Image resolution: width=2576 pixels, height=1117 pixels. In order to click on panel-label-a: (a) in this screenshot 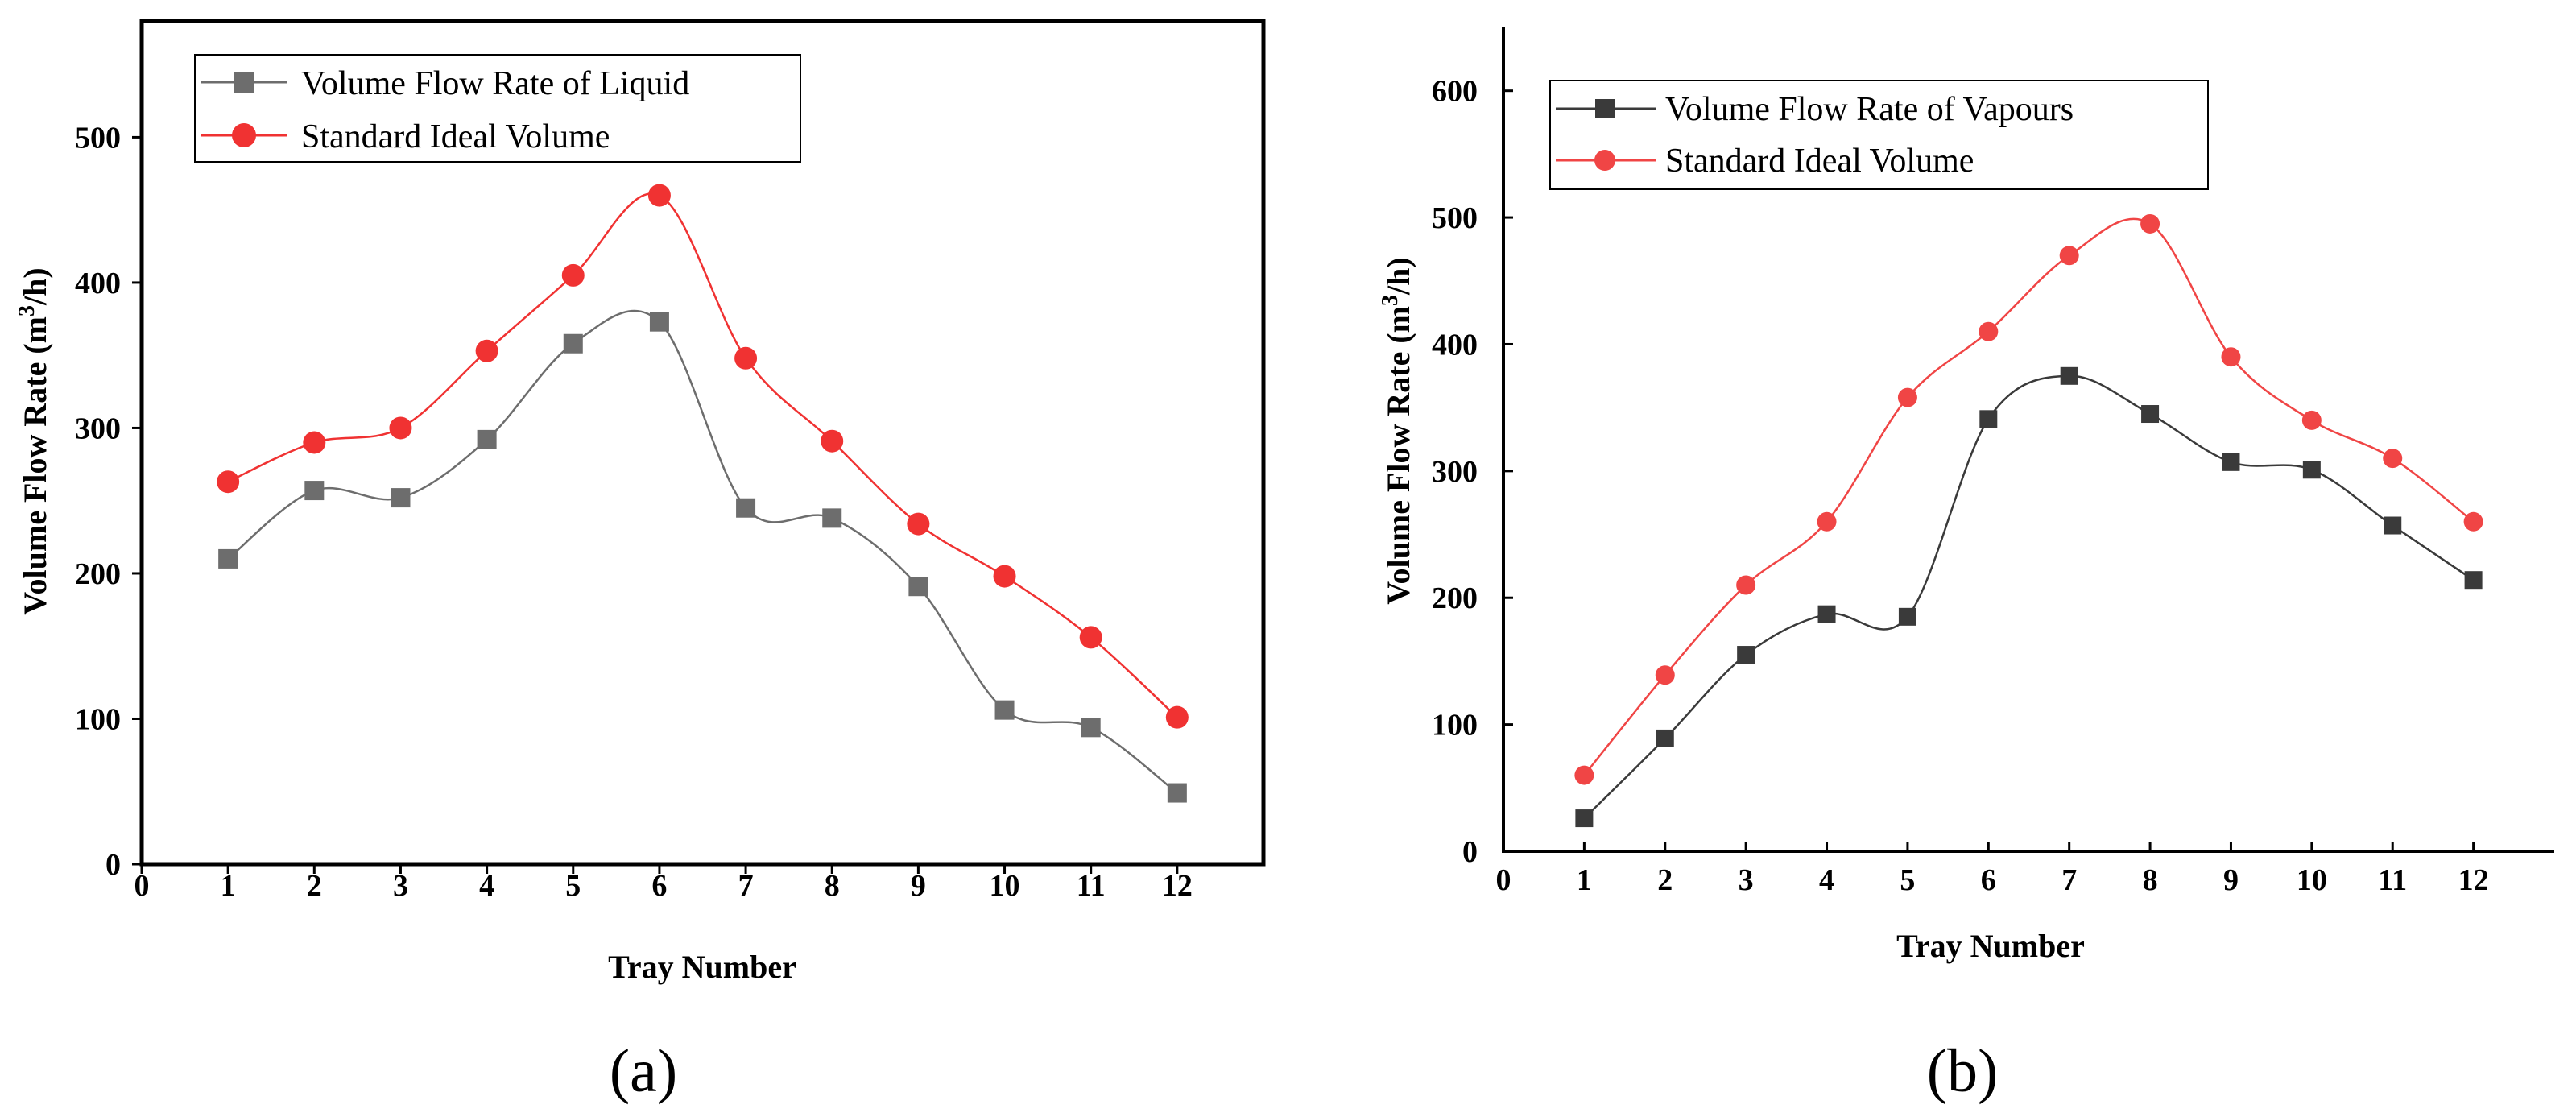, I will do `click(643, 1071)`.